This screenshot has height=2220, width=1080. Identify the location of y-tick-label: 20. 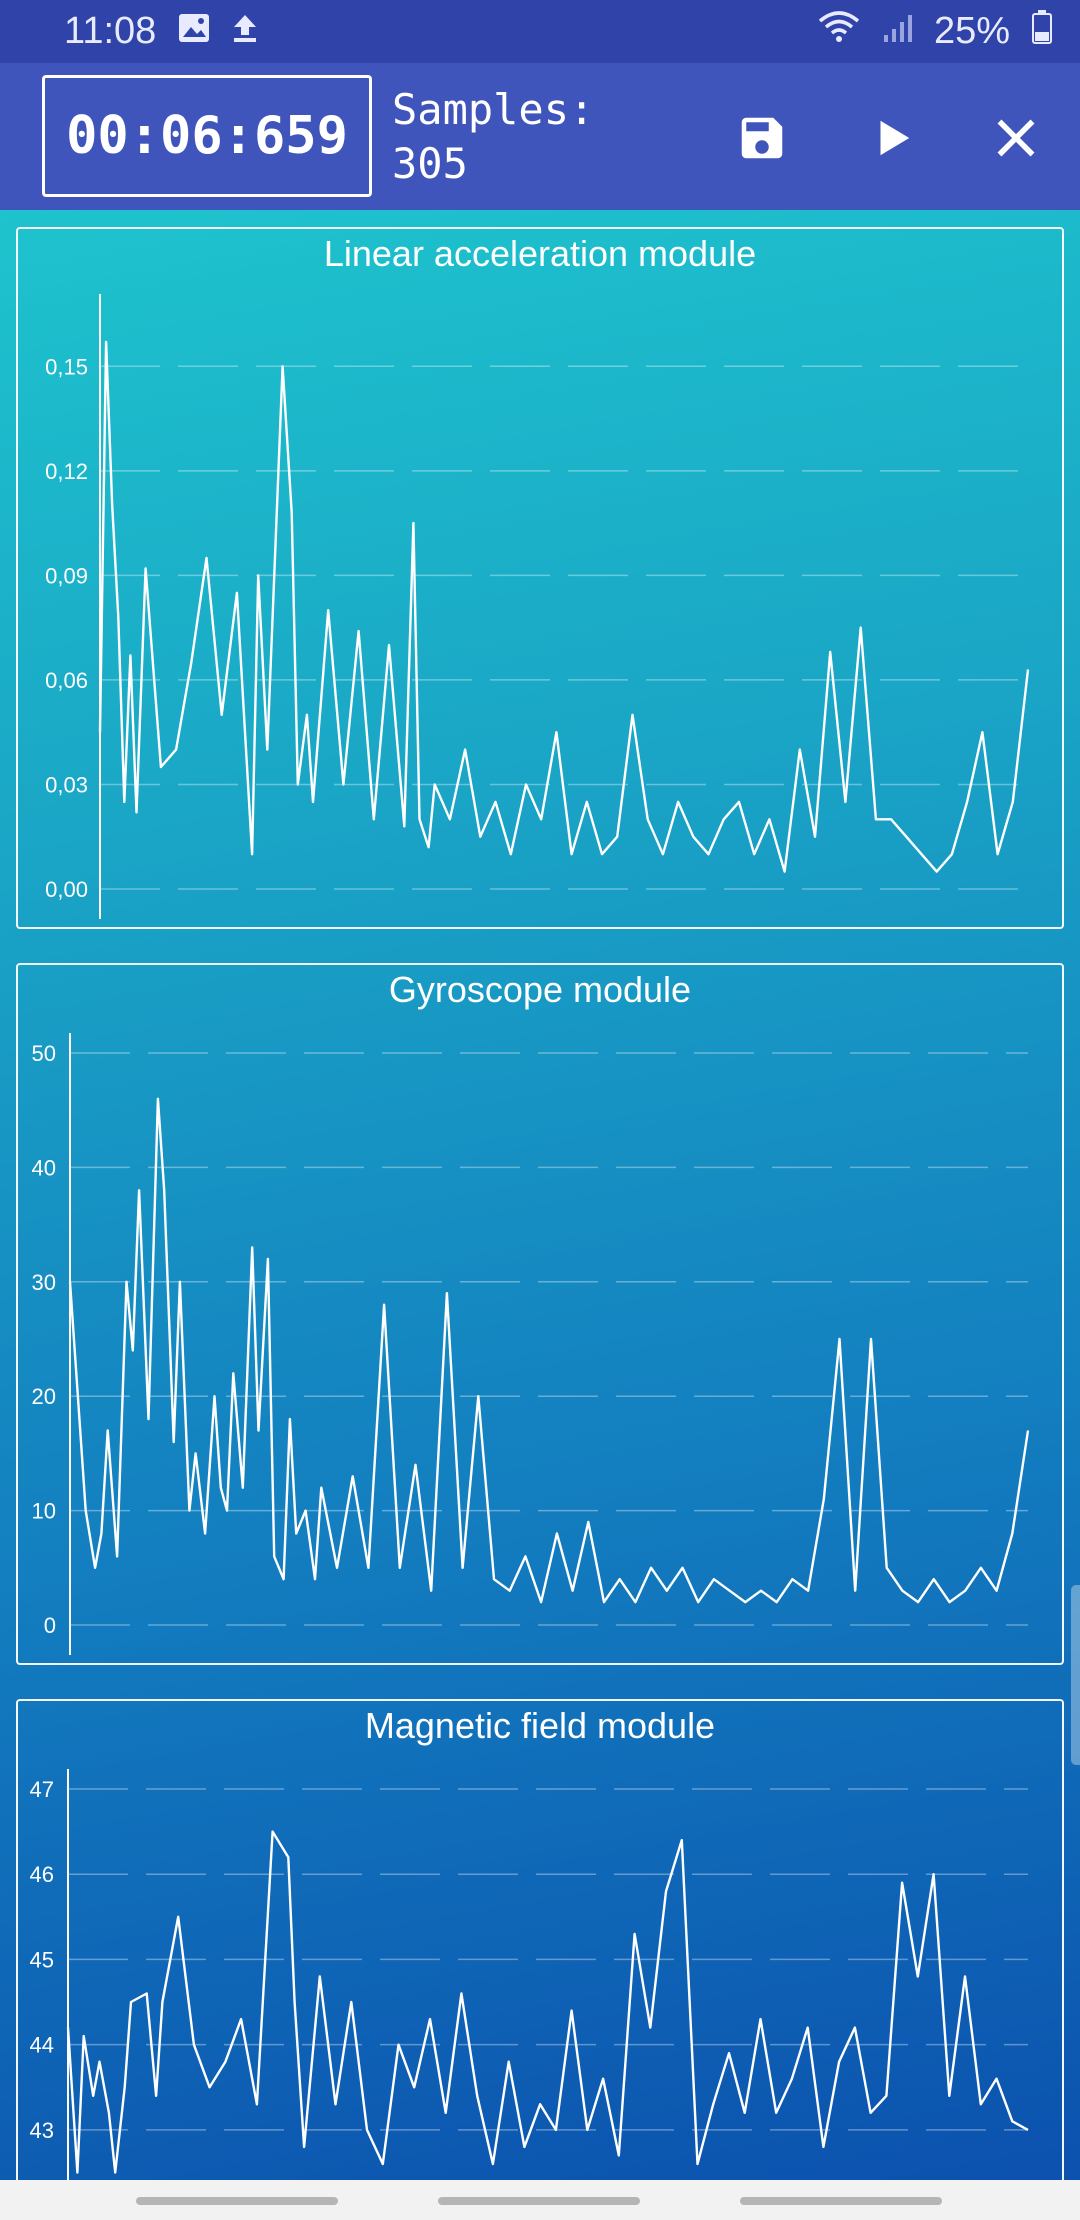
(44, 1396).